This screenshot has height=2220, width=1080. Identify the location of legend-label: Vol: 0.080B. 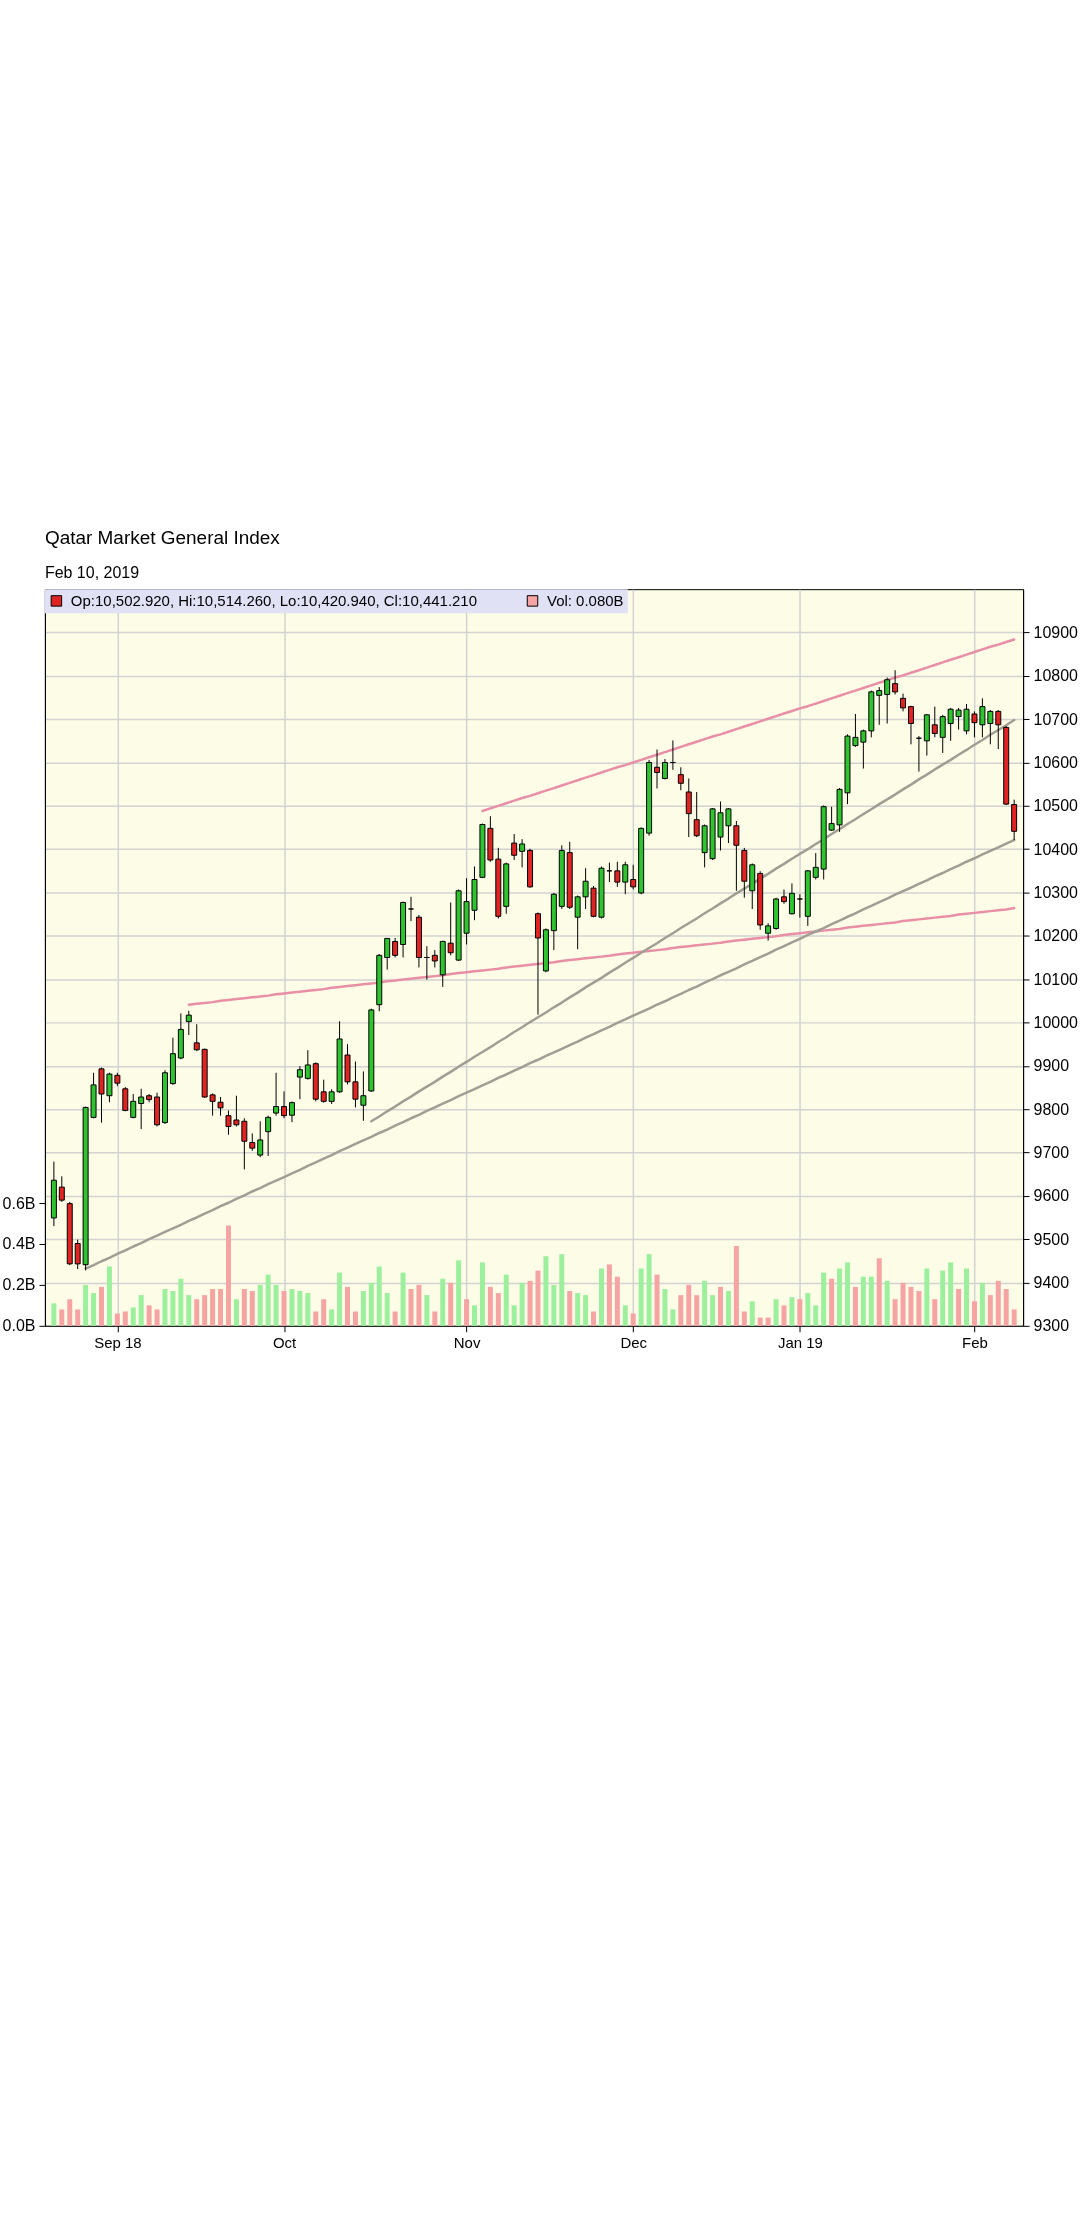
(585, 600).